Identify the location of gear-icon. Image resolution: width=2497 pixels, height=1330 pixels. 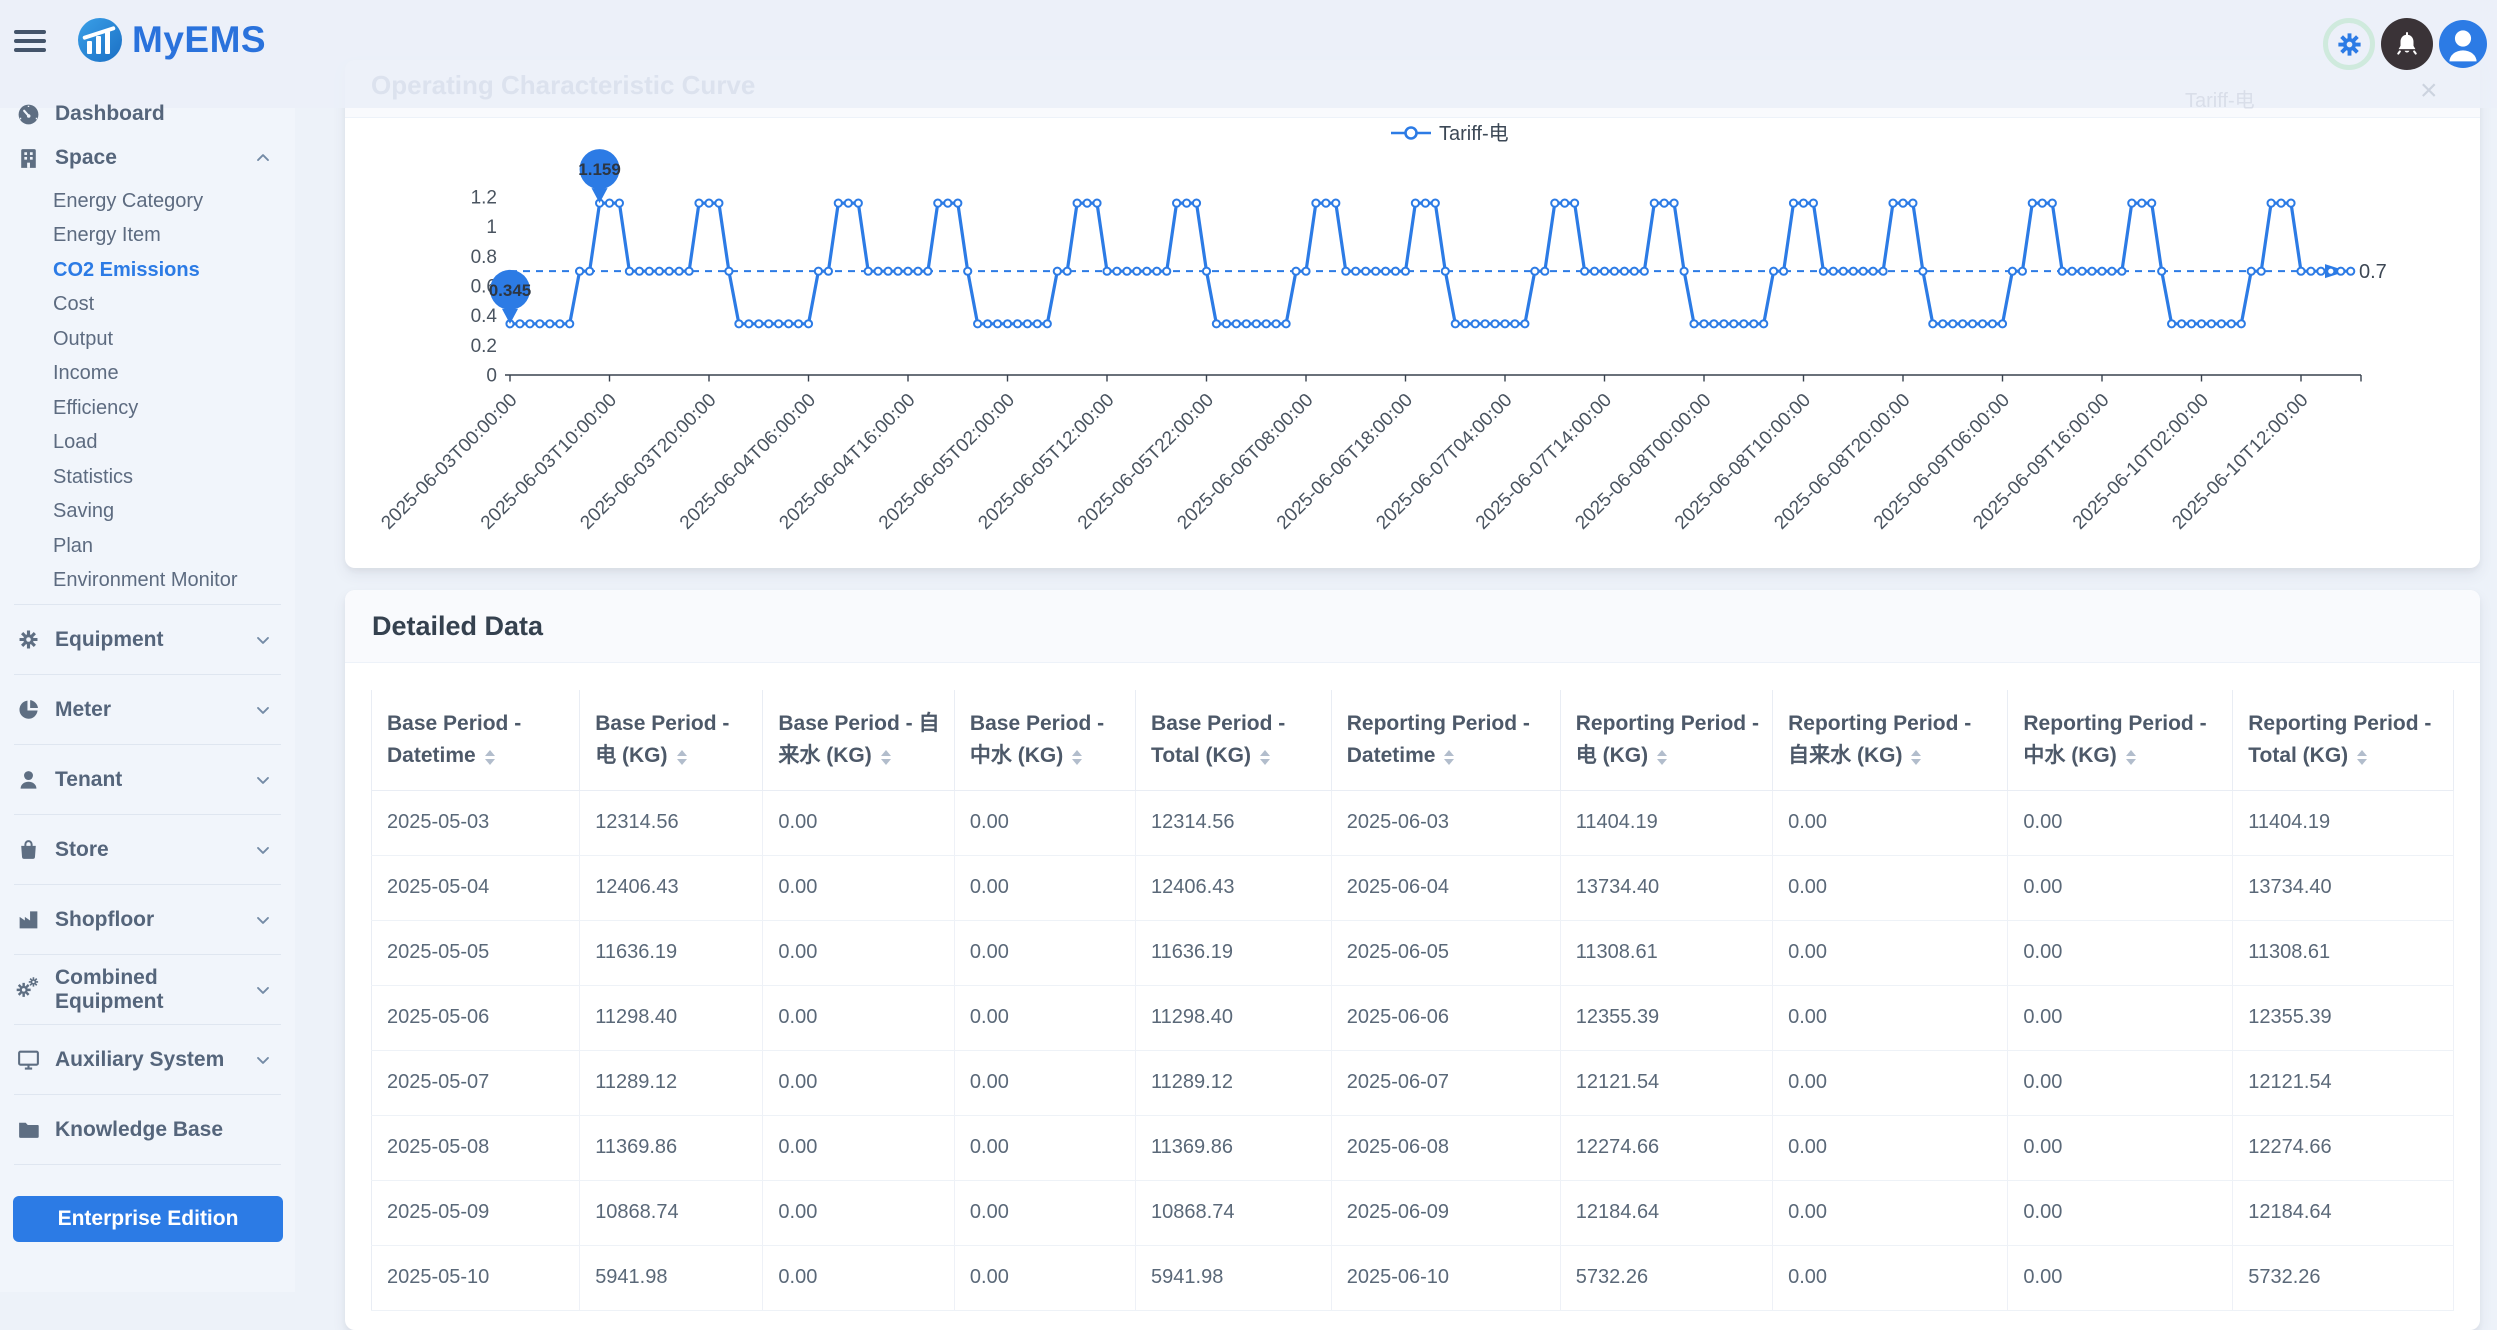
(2349, 44).